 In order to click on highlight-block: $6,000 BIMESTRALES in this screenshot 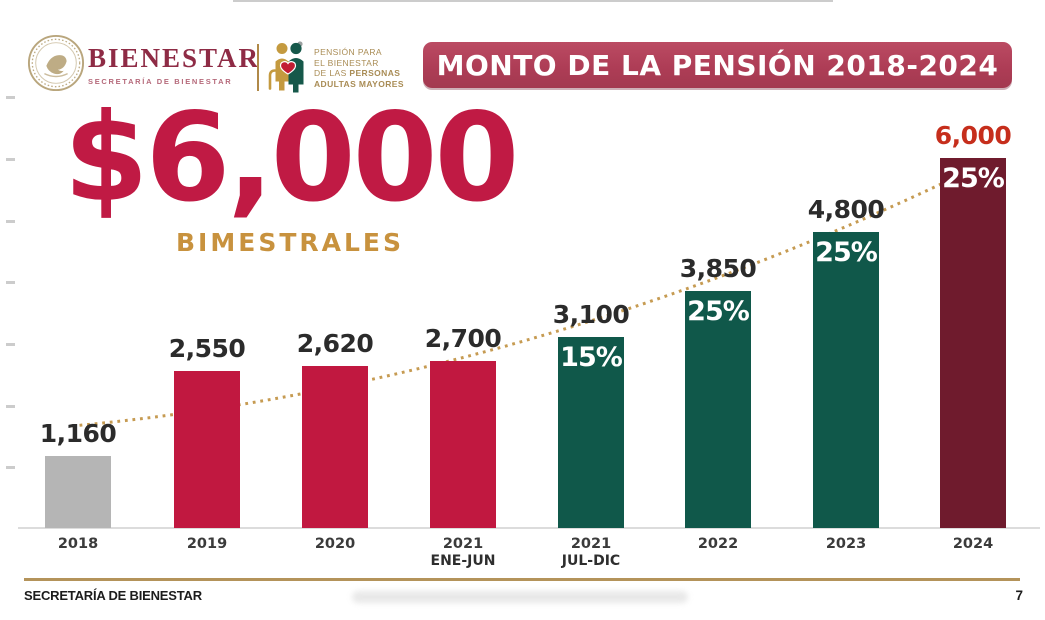, I will do `click(290, 175)`.